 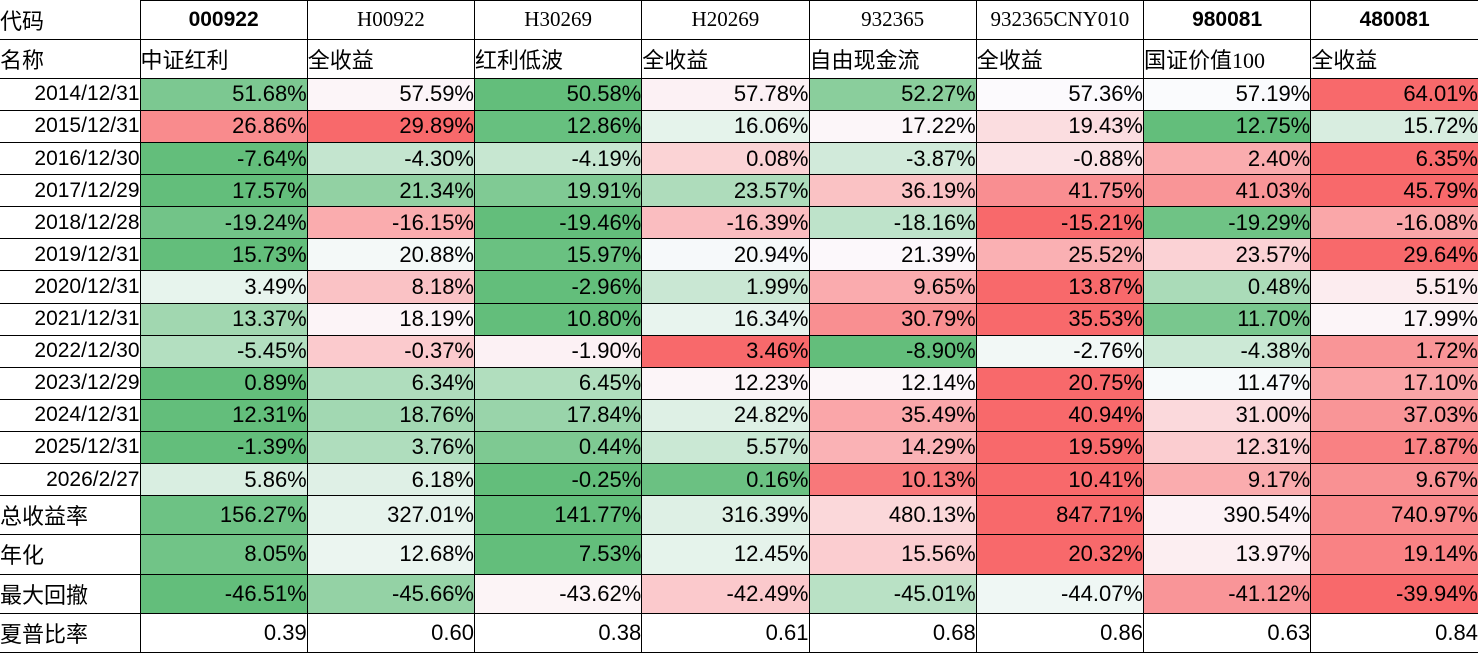 What do you see at coordinates (391, 94) in the screenshot?
I see `value-cell: 57.59%` at bounding box center [391, 94].